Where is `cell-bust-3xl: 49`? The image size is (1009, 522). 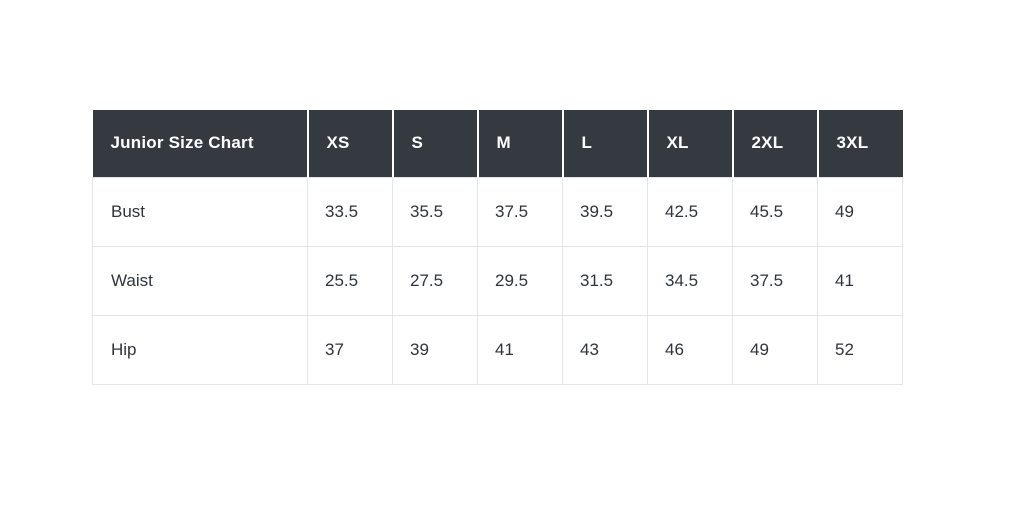
cell-bust-3xl: 49 is located at coordinates (860, 211).